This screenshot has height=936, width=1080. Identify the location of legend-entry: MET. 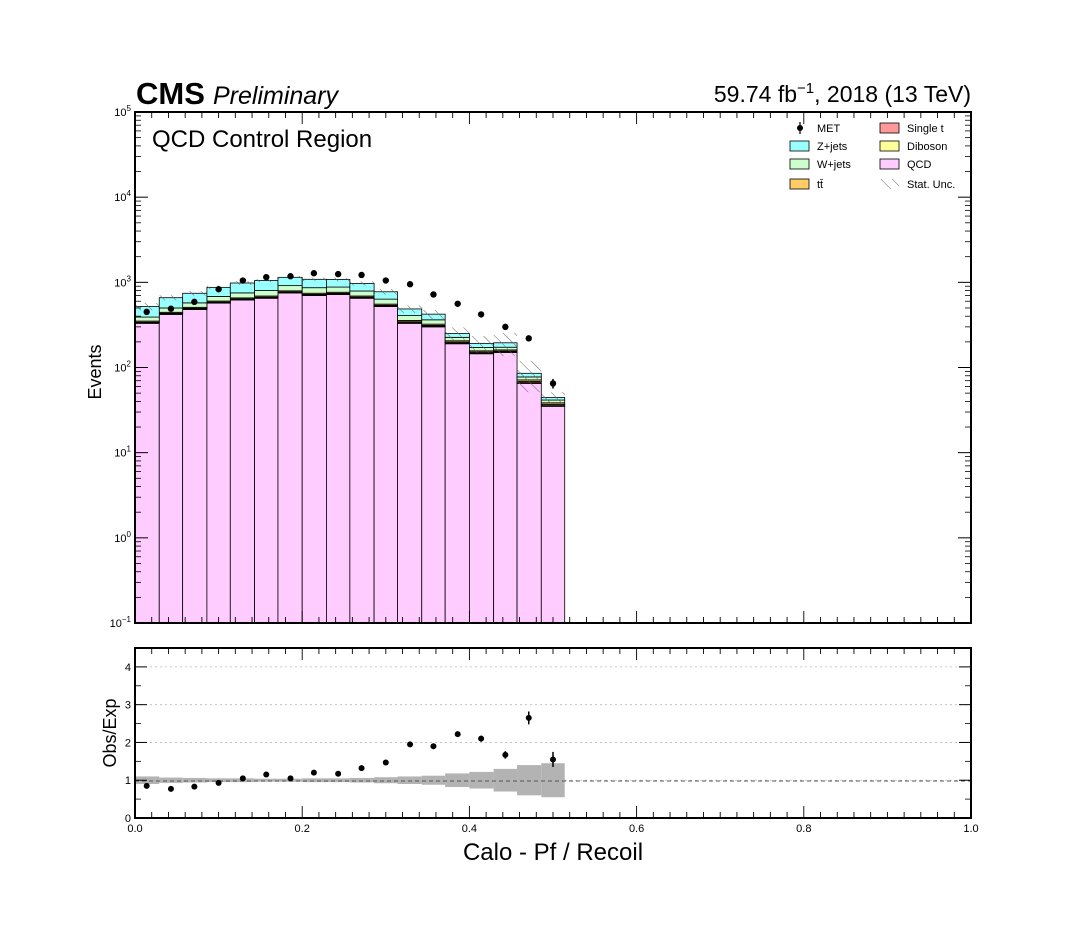
(819, 128).